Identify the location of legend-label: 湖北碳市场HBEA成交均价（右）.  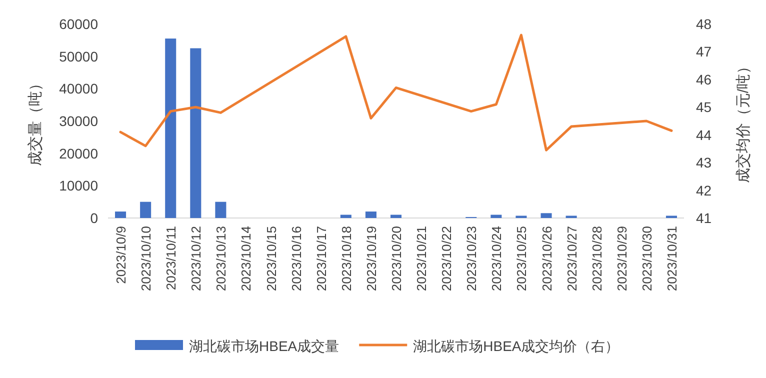
(516, 346).